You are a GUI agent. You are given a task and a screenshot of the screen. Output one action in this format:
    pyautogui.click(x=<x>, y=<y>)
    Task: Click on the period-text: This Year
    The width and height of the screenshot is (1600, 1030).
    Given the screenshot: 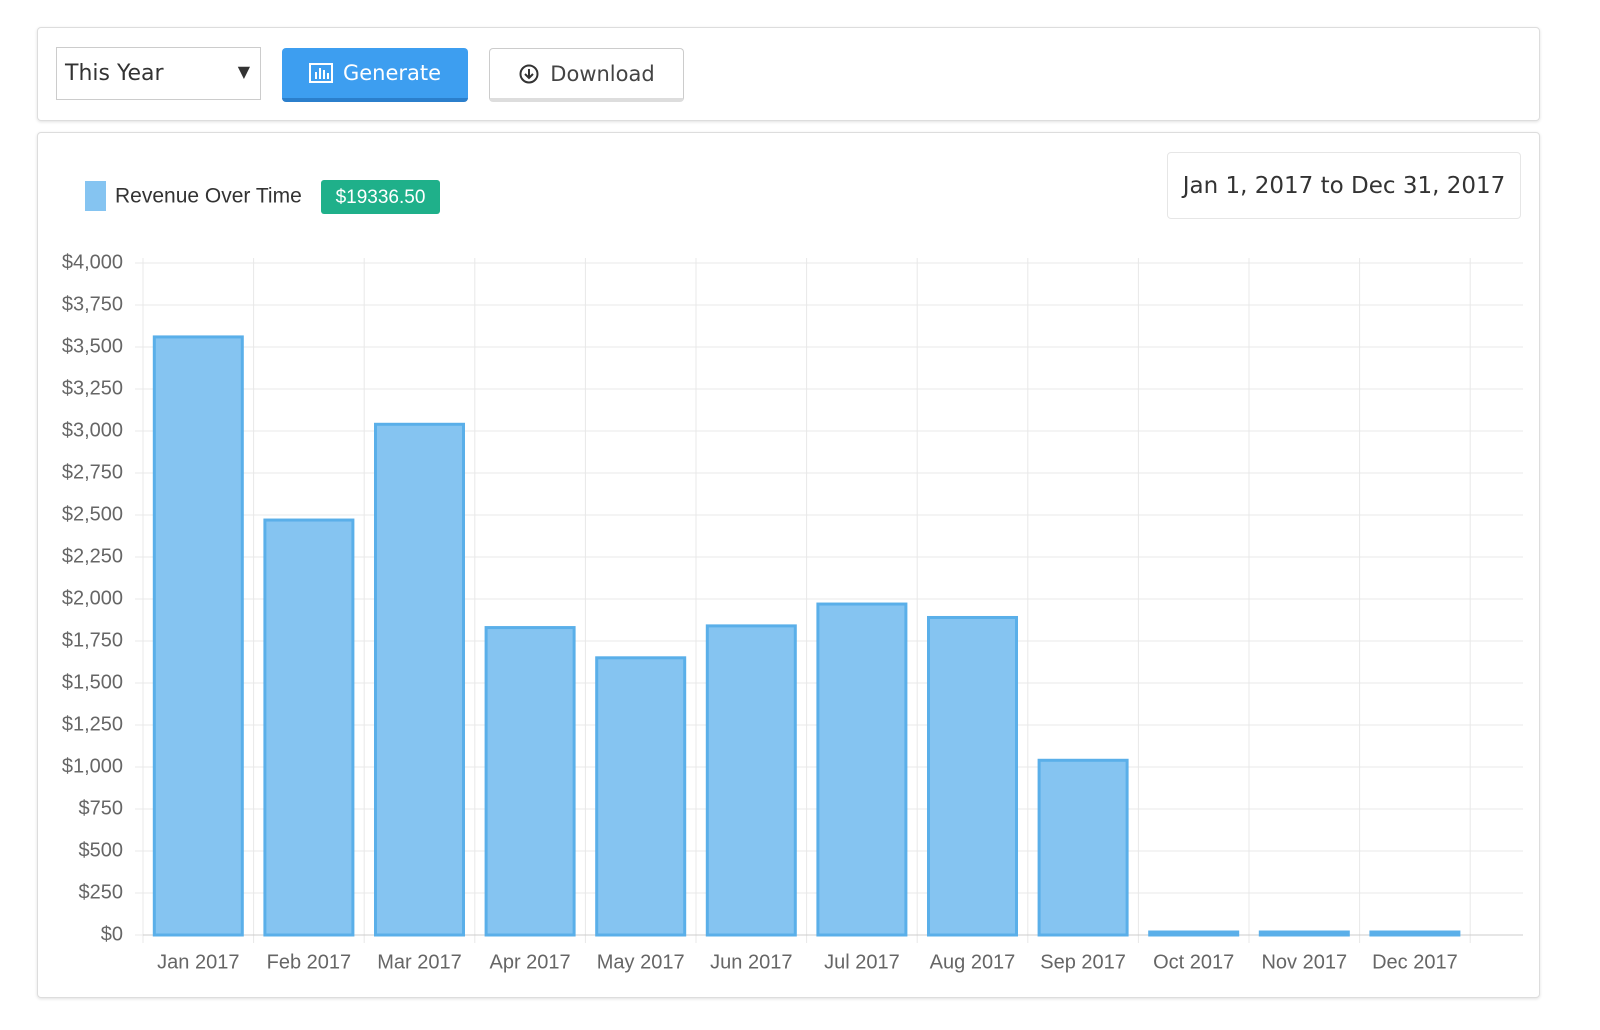 What is the action you would take?
    pyautogui.click(x=114, y=73)
    